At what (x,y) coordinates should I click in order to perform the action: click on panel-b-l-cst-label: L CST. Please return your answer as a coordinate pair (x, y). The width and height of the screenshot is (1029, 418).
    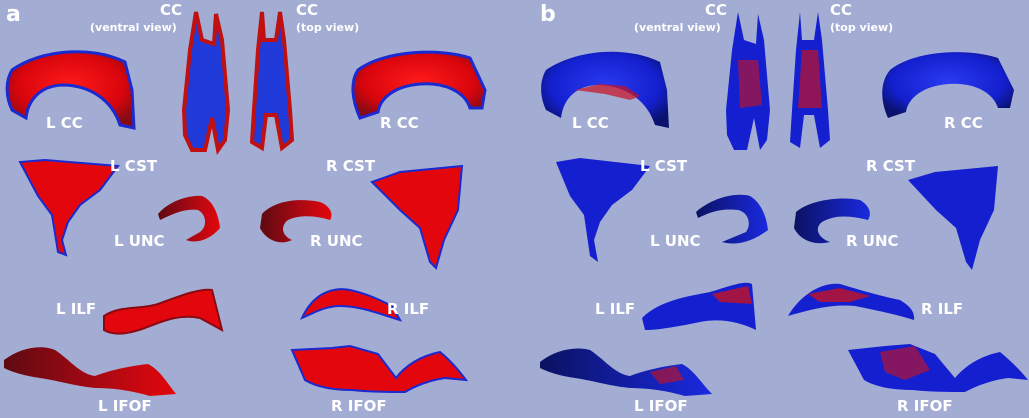
    Looking at the image, I should click on (664, 166).